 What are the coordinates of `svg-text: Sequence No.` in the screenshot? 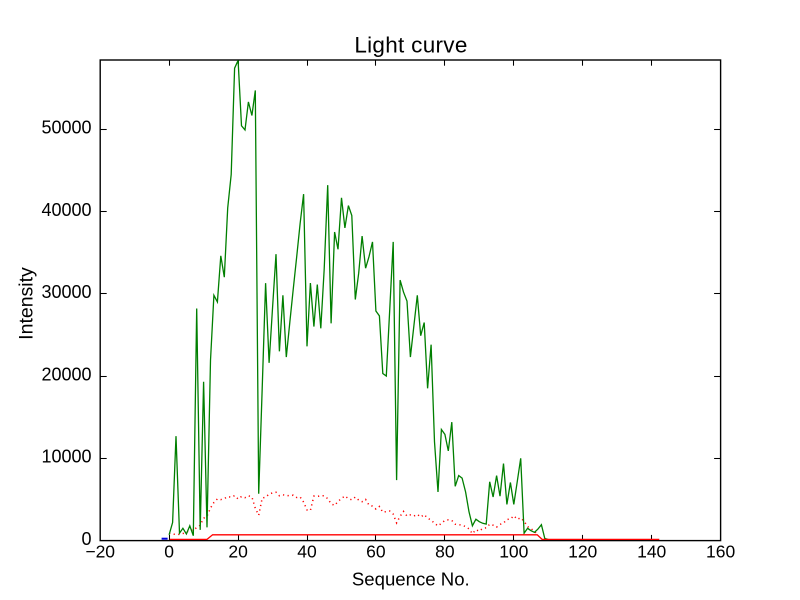 It's located at (411, 579).